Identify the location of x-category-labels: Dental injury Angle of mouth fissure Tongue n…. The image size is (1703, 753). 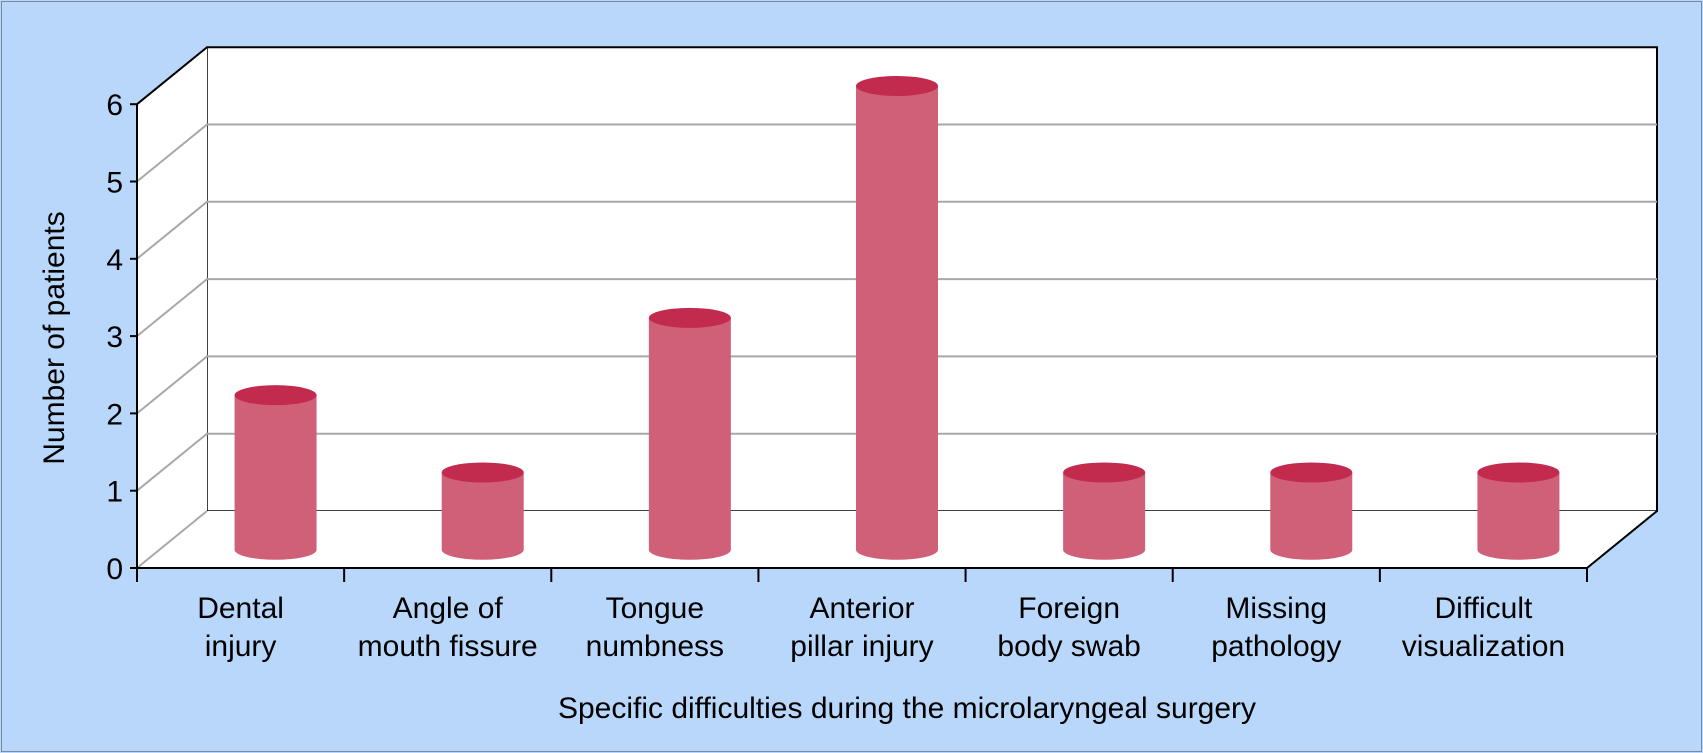
(881, 627).